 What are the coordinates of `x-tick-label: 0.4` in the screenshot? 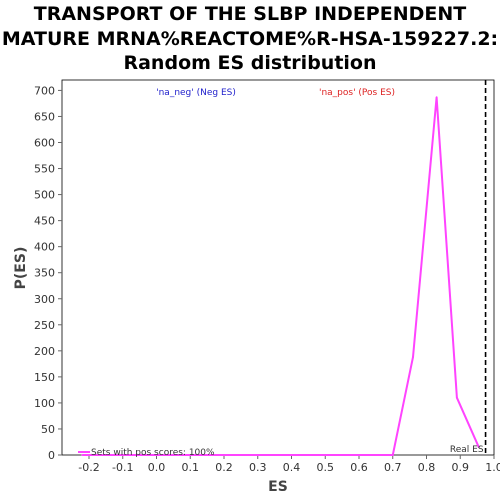 It's located at (292, 467).